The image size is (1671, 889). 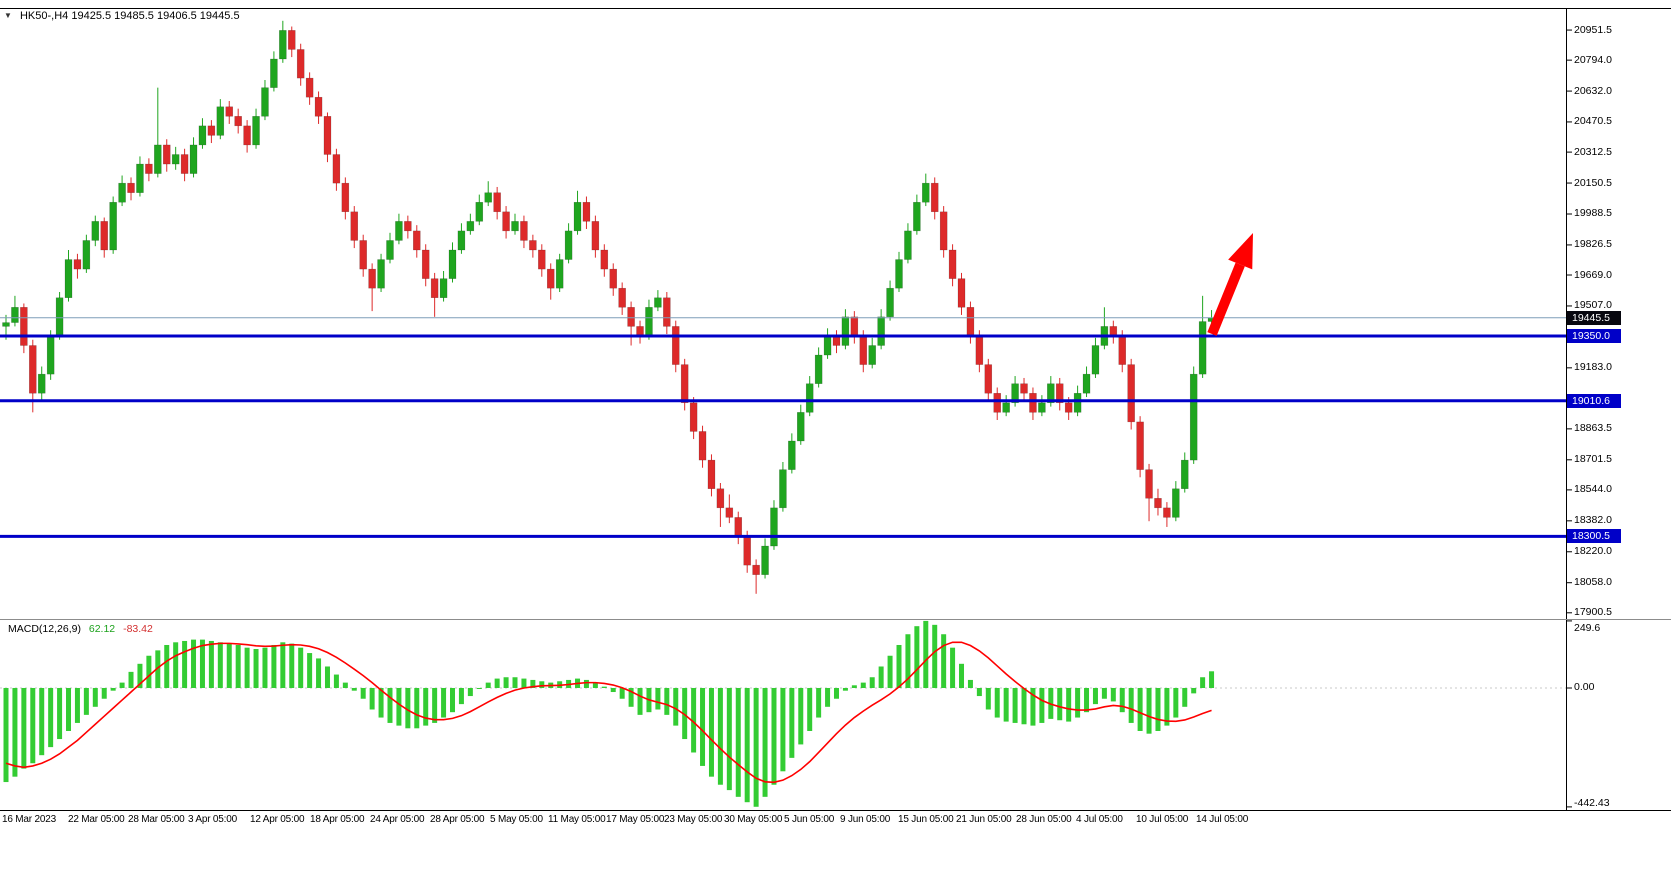 I want to click on trend-arrow, so click(x=1230, y=284).